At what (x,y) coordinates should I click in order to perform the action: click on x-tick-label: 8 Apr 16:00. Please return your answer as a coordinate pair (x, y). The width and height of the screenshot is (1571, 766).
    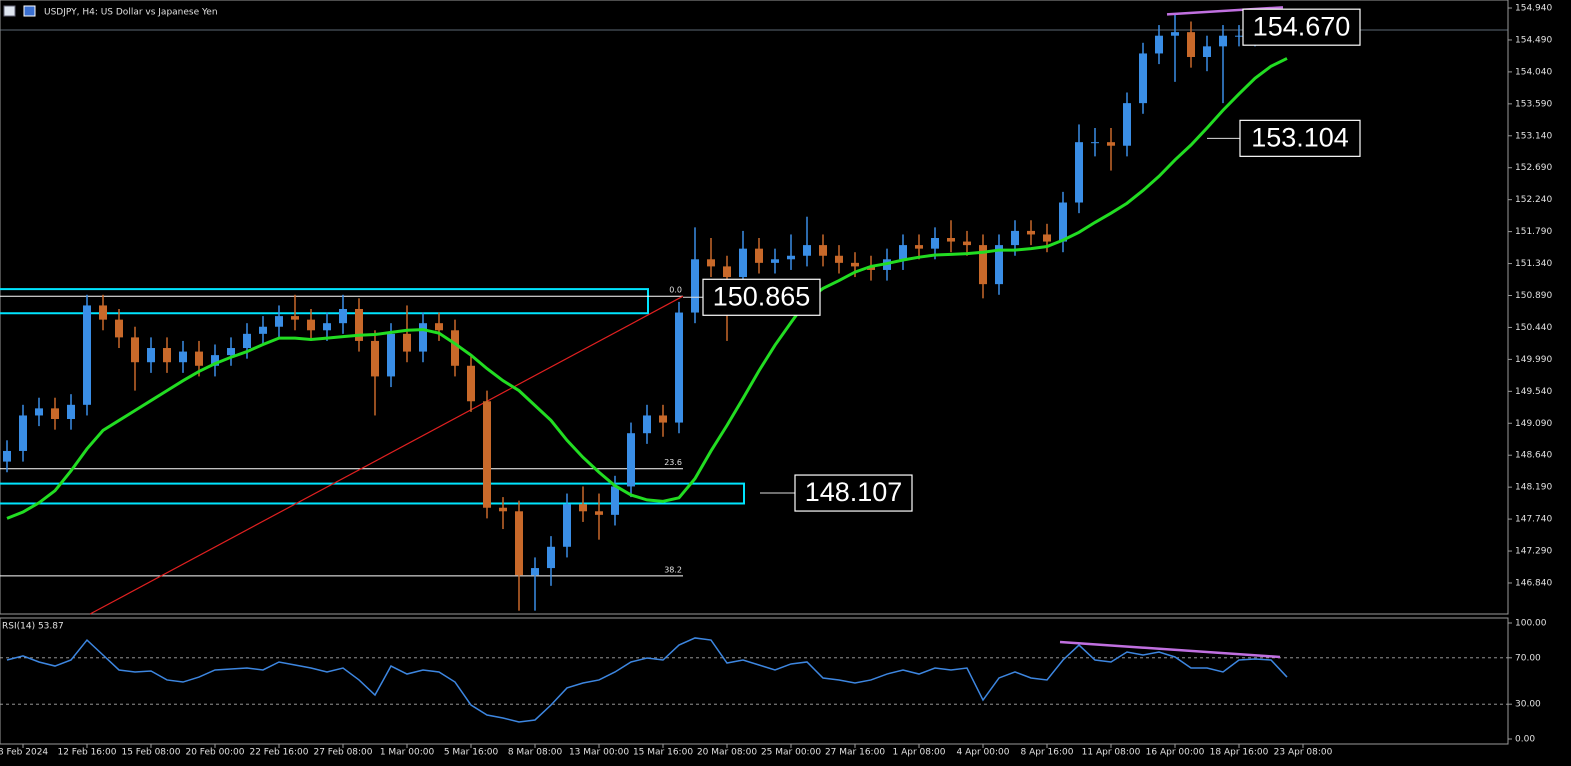
    Looking at the image, I should click on (1047, 753).